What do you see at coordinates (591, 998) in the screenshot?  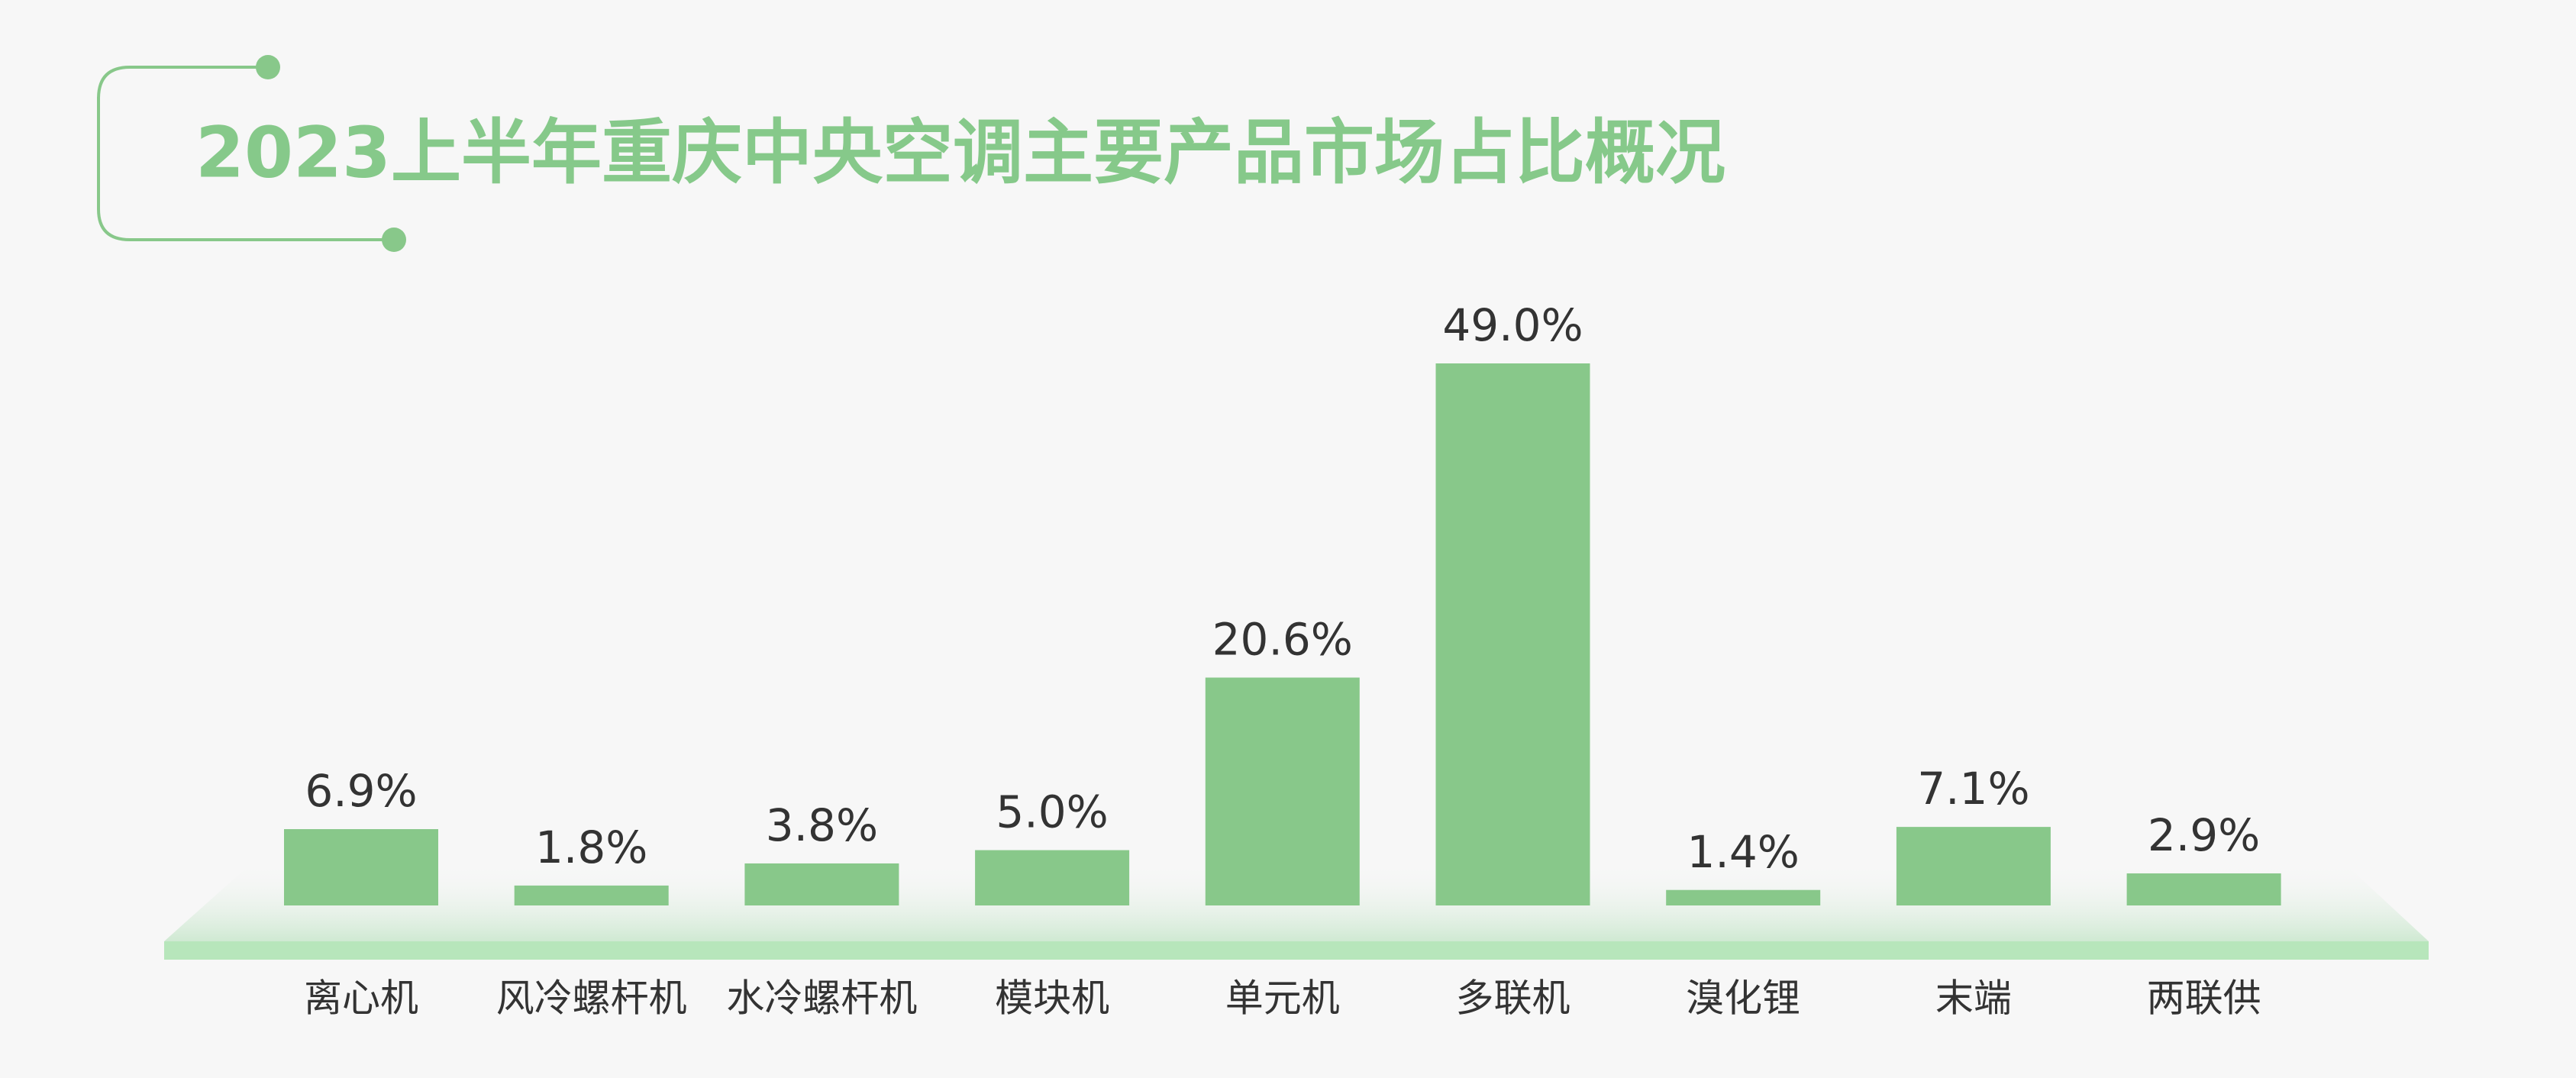 I see `x-tick-label: 风冷螺杆机` at bounding box center [591, 998].